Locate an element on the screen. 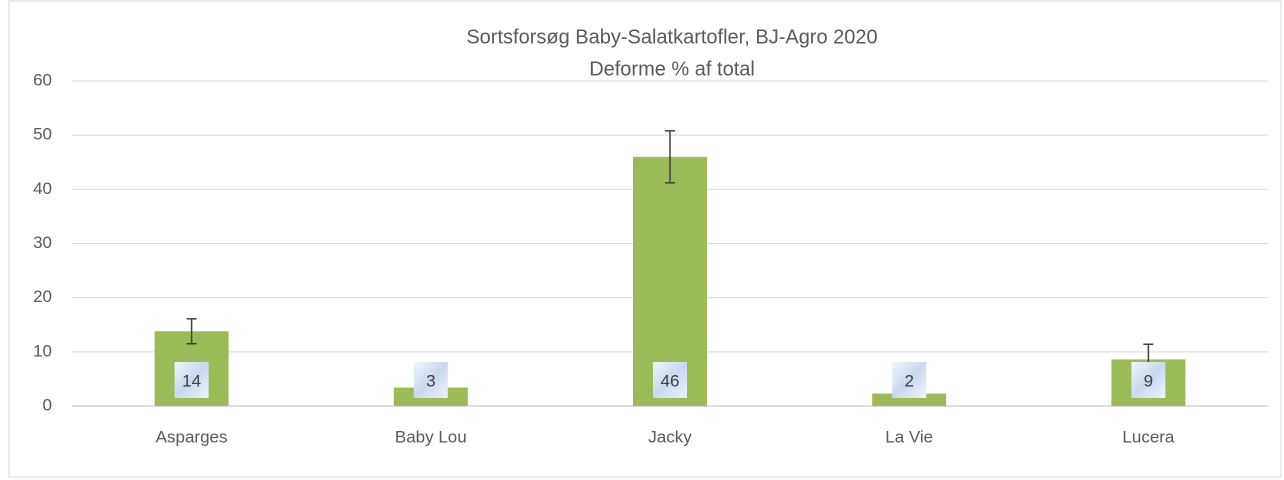 The image size is (1284, 480). y-tick-label: 10 is located at coordinates (42, 350).